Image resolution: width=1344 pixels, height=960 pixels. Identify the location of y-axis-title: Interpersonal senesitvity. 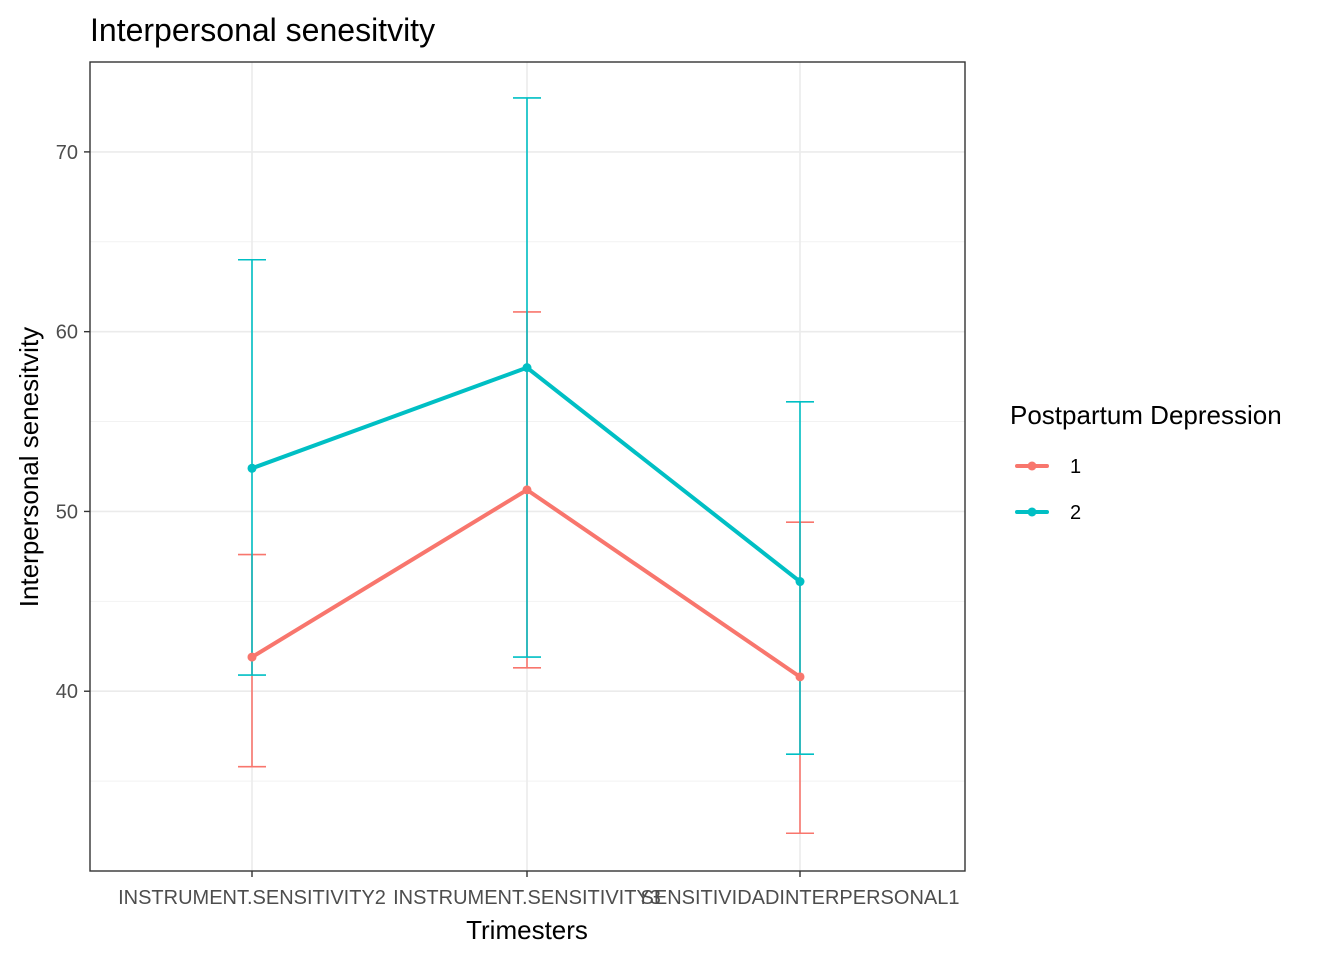
(29, 467).